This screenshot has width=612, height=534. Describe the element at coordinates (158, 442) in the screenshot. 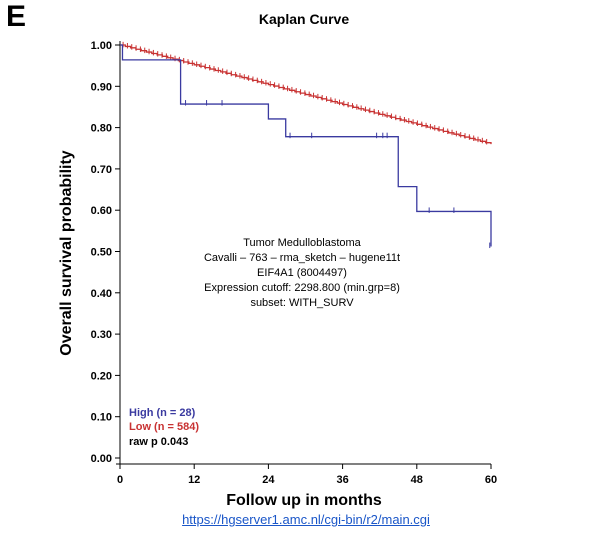

I see `p-value-label: raw p 0.043` at that location.